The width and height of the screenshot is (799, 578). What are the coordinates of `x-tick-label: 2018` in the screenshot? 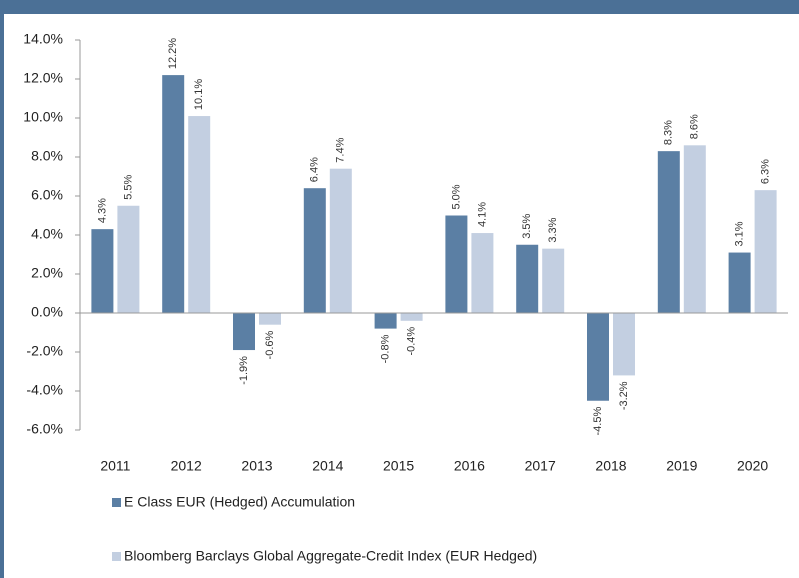 It's located at (610, 466).